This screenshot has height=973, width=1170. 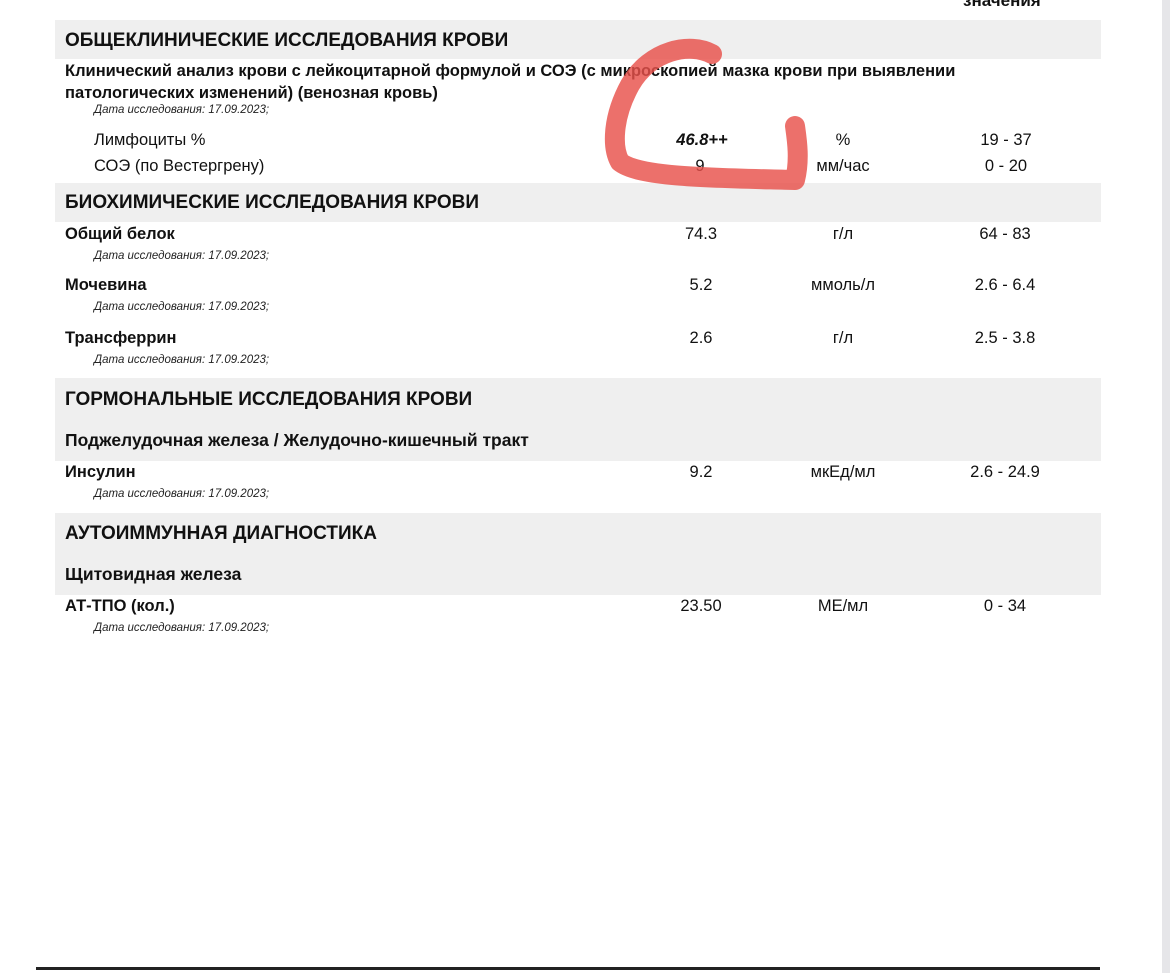 What do you see at coordinates (1002, 5) in the screenshot?
I see `ref-column-header: значения` at bounding box center [1002, 5].